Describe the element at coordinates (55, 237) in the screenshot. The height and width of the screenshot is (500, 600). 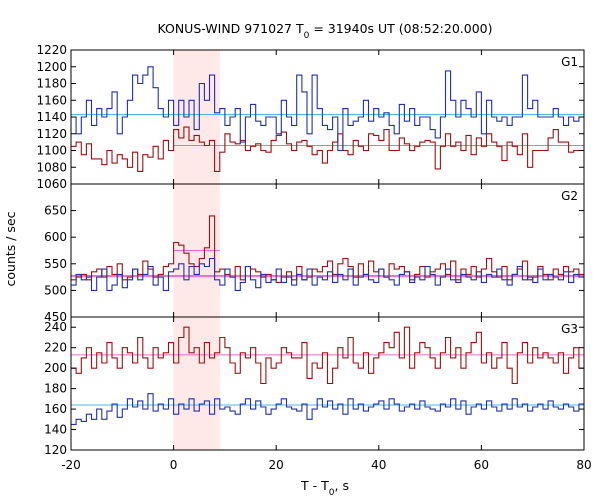
I see `y-tick-label: 600` at that location.